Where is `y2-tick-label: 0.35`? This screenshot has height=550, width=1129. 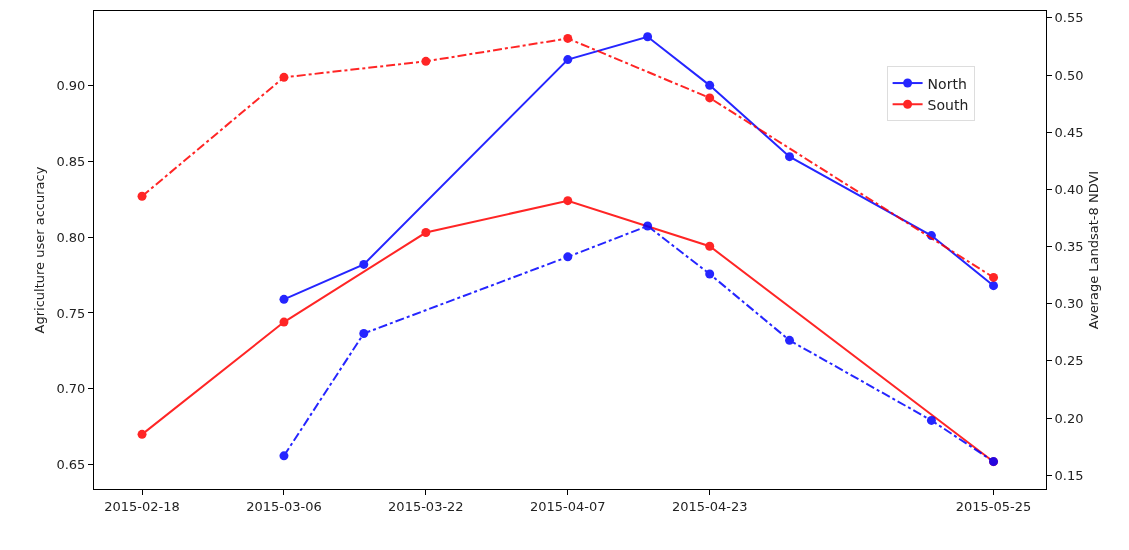 y2-tick-label: 0.35 is located at coordinates (1069, 247).